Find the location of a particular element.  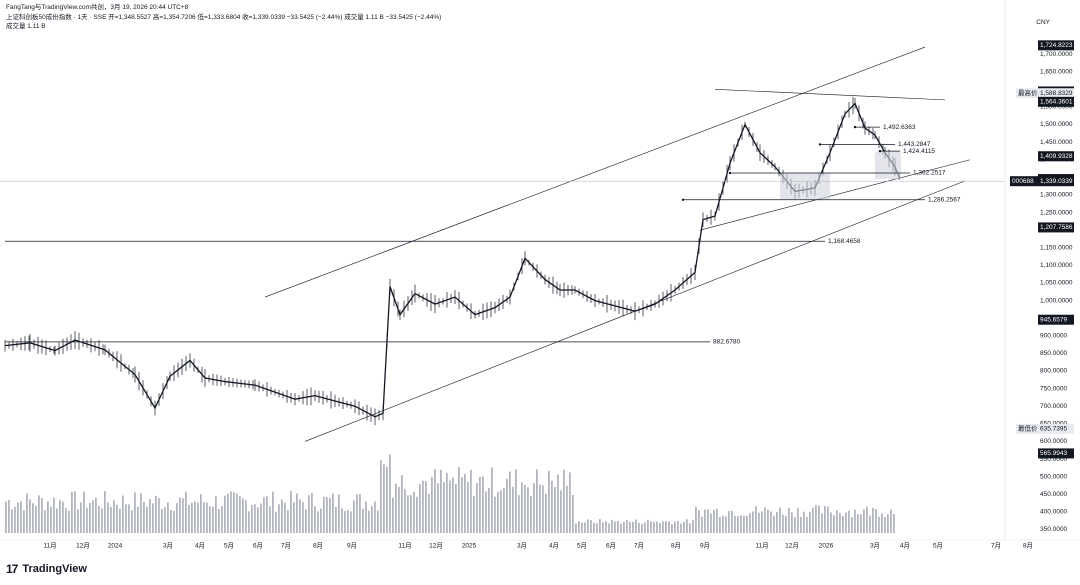

level-label: 1,362.2517 is located at coordinates (929, 173).